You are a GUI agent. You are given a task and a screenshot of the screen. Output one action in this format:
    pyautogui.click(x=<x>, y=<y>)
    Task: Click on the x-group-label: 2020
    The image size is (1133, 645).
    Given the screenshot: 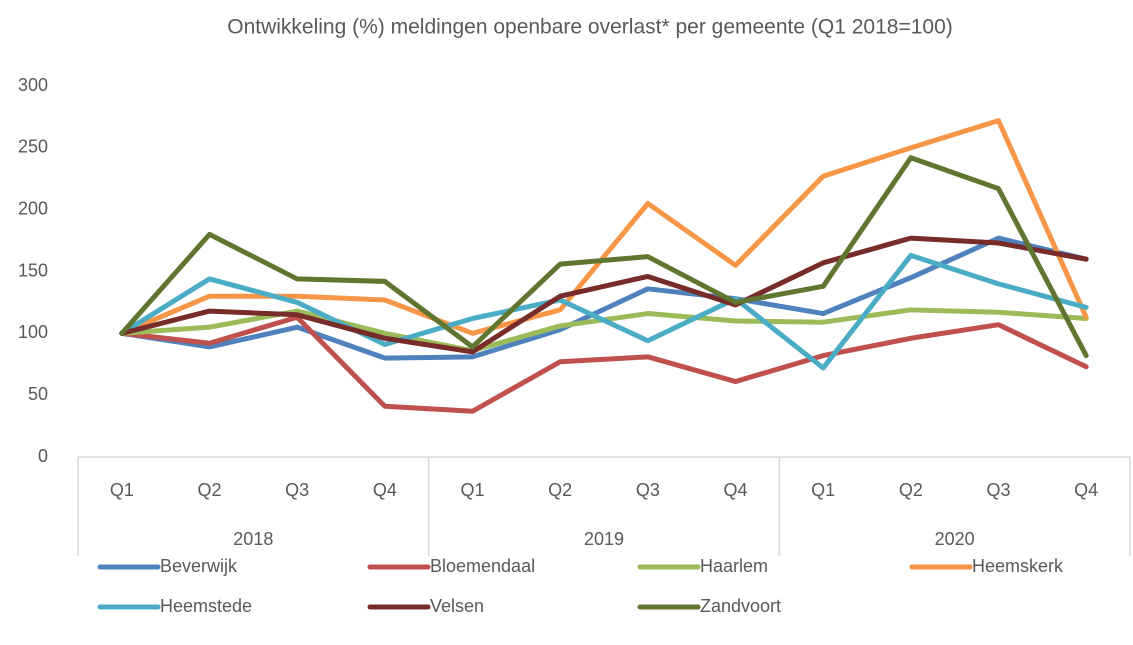 What is the action you would take?
    pyautogui.click(x=955, y=539)
    